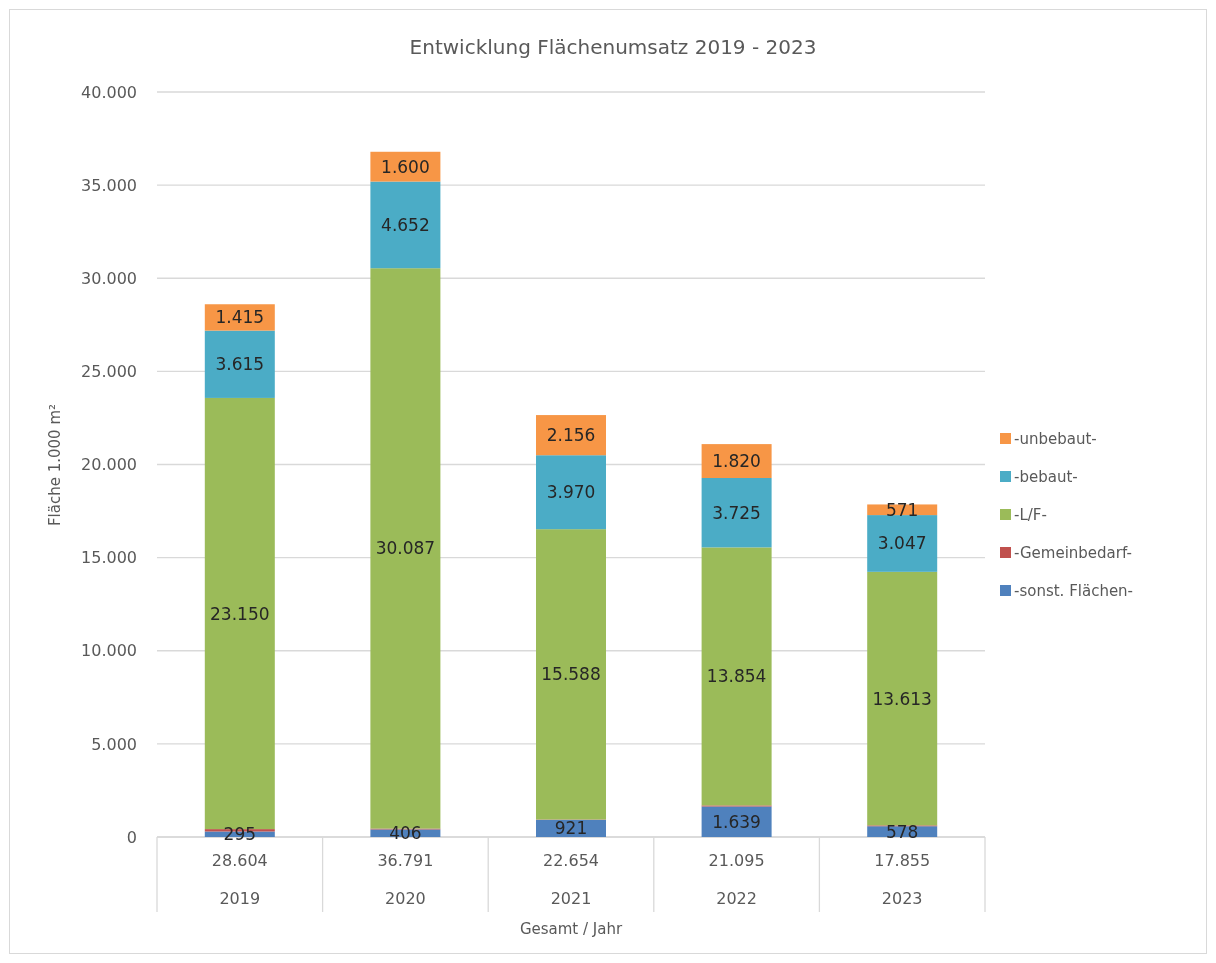 This screenshot has height=963, width=1216. I want to click on data-label: 3.970, so click(571, 492).